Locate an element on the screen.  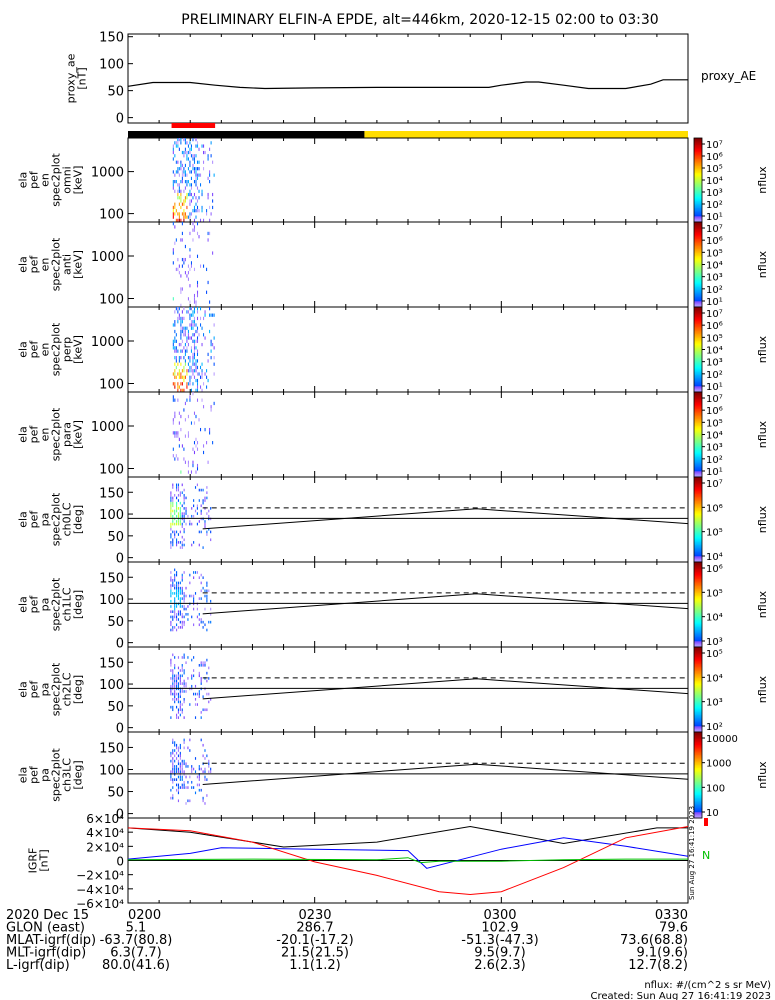
created-stamp: Created: Sun Aug 27 16:41:19 2023 is located at coordinates (681, 995).